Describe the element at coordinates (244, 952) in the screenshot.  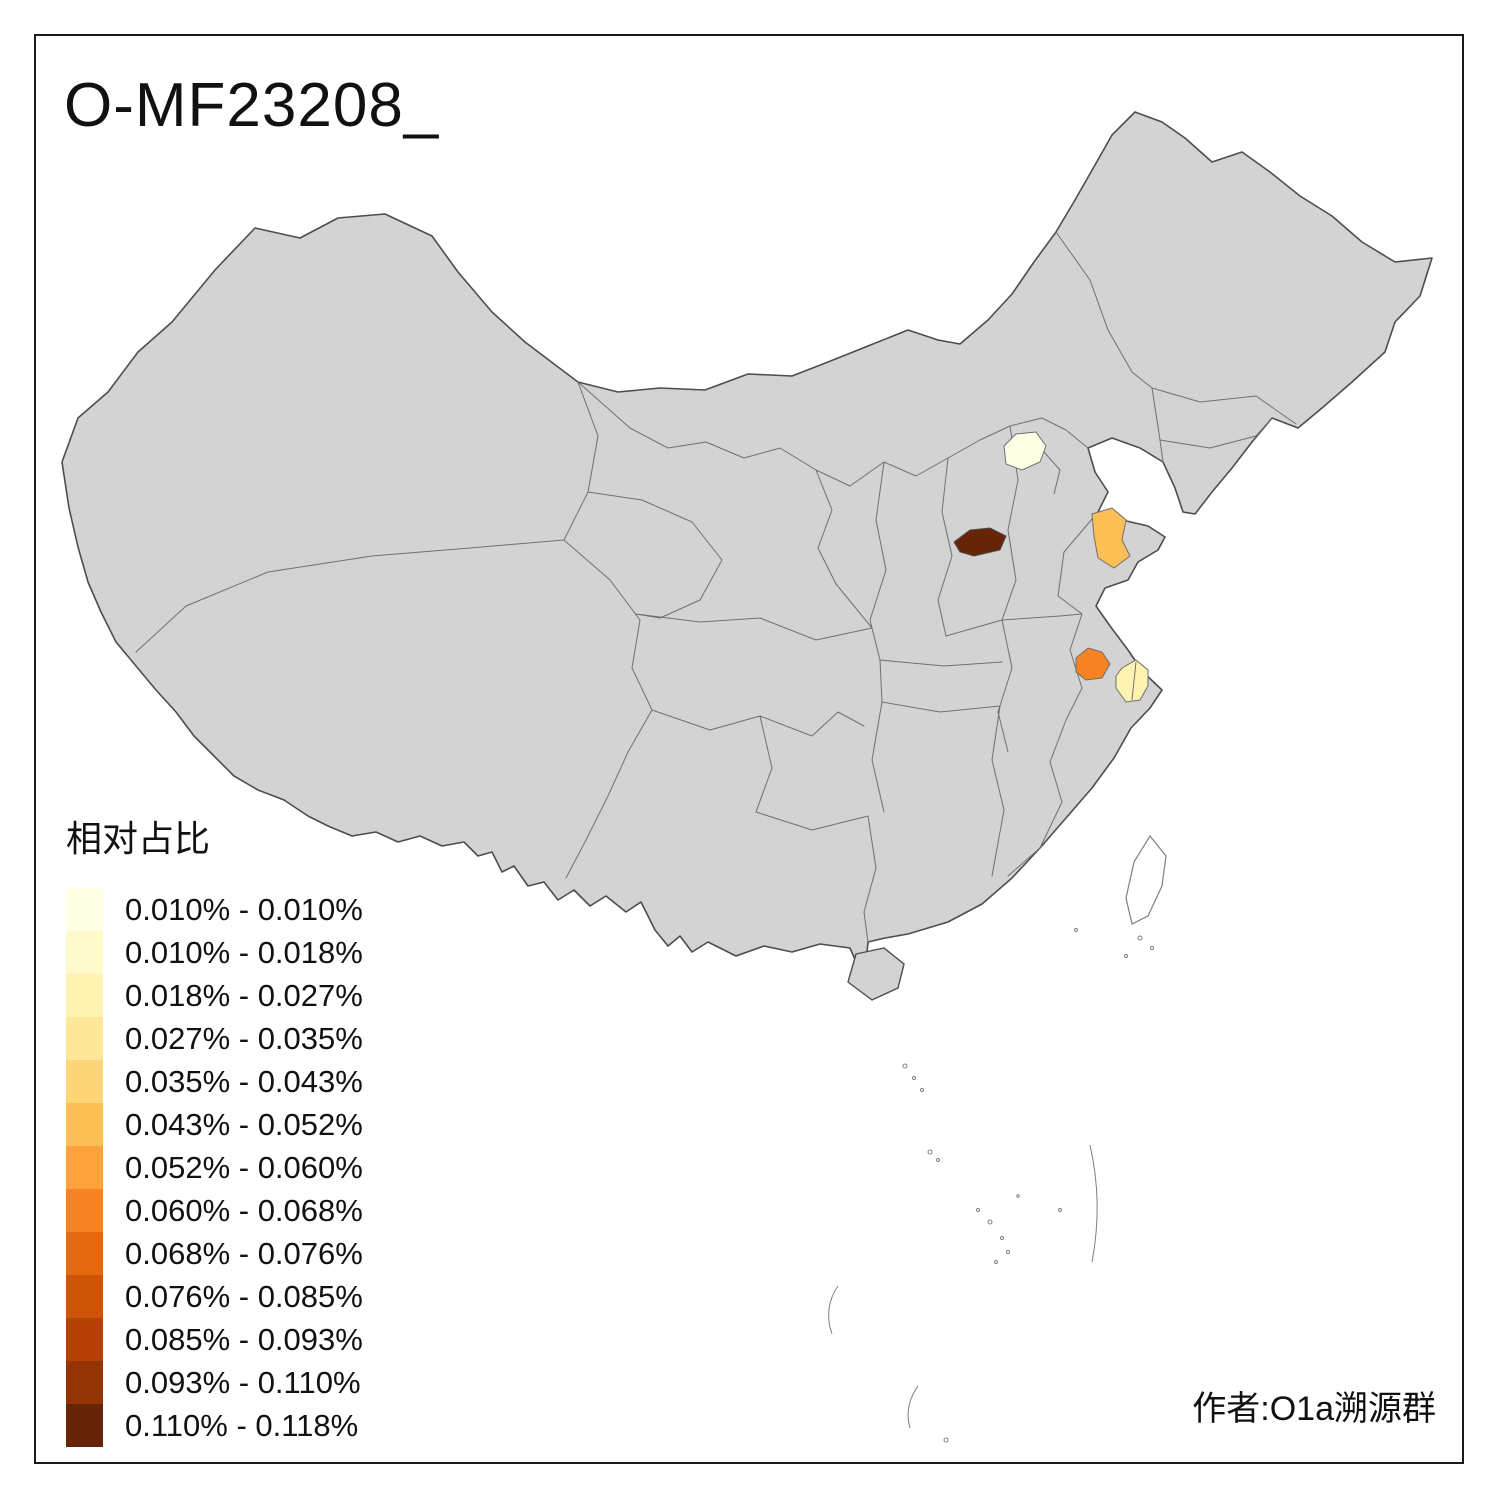
I see `legend-range-label: 0.010% - 0.018%` at that location.